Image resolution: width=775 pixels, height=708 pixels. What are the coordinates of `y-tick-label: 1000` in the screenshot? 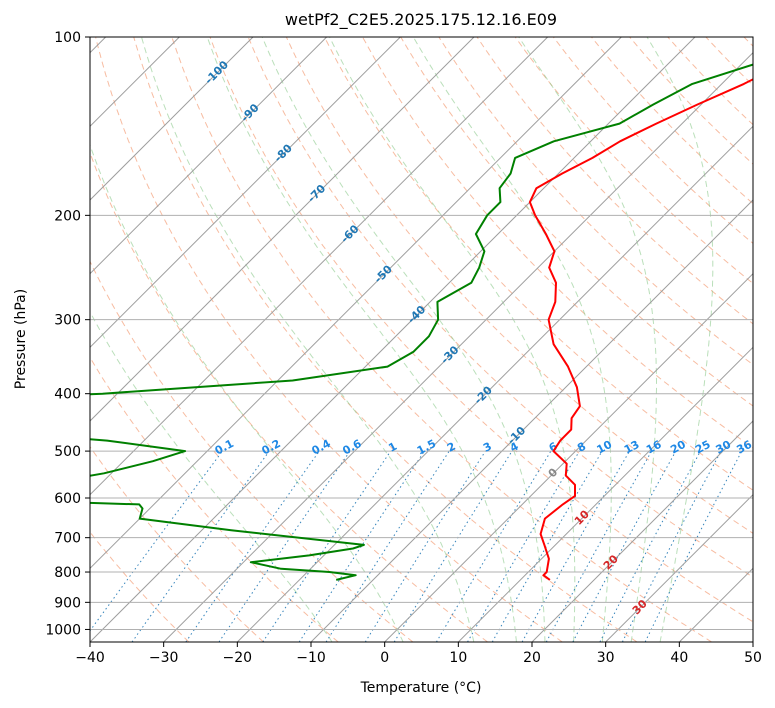 It's located at (63, 630).